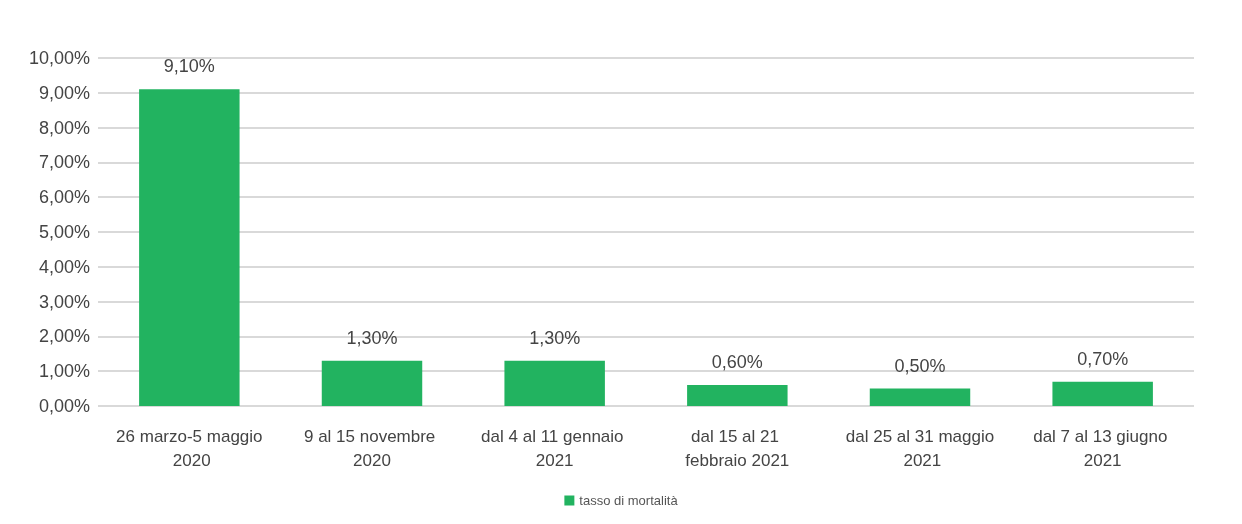 The height and width of the screenshot is (524, 1242). Describe the element at coordinates (920, 448) in the screenshot. I see `x-tick-label: dal 25 al 31 maggio 2021` at that location.